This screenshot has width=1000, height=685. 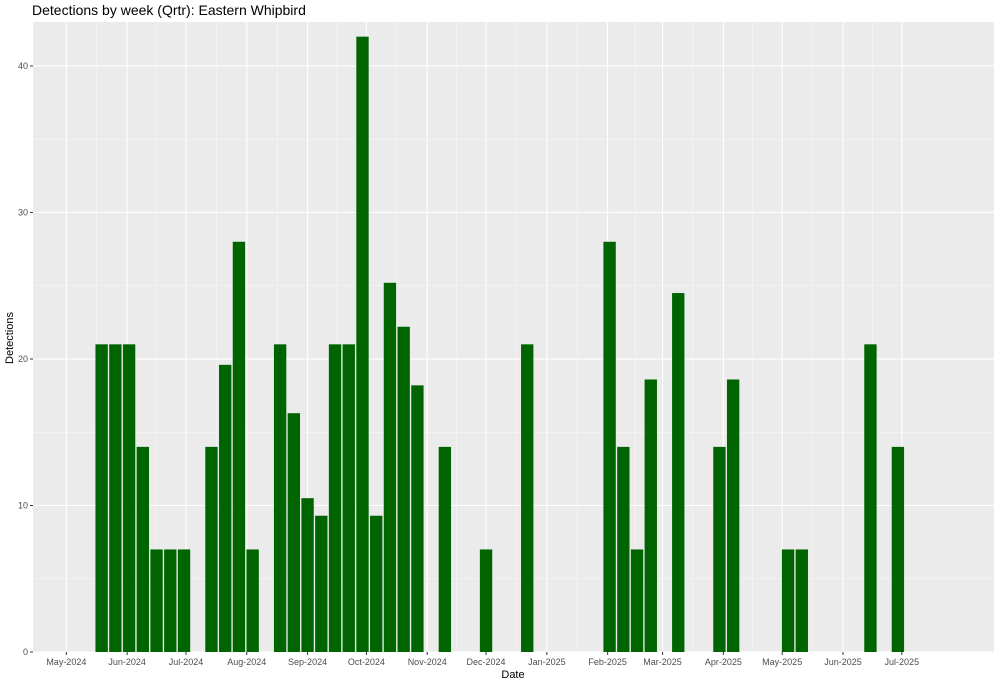 What do you see at coordinates (547, 662) in the screenshot?
I see `x-tick-label: Jan-2025` at bounding box center [547, 662].